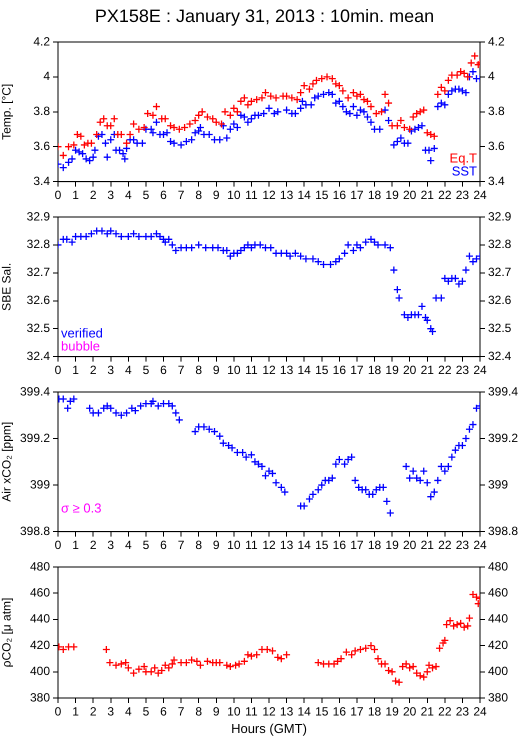  What do you see at coordinates (82, 333) in the screenshot?
I see `text: verified` at bounding box center [82, 333].